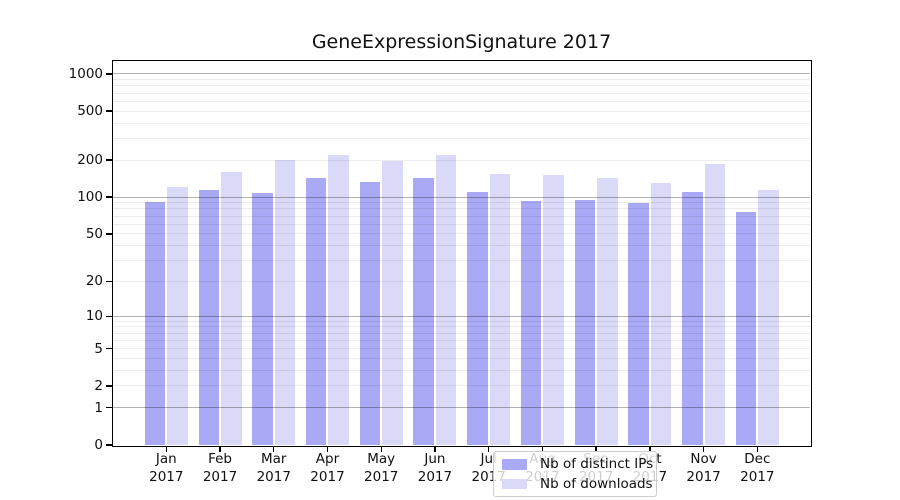 This screenshot has height=500, width=900. I want to click on x-tick-aug, so click(542, 449).